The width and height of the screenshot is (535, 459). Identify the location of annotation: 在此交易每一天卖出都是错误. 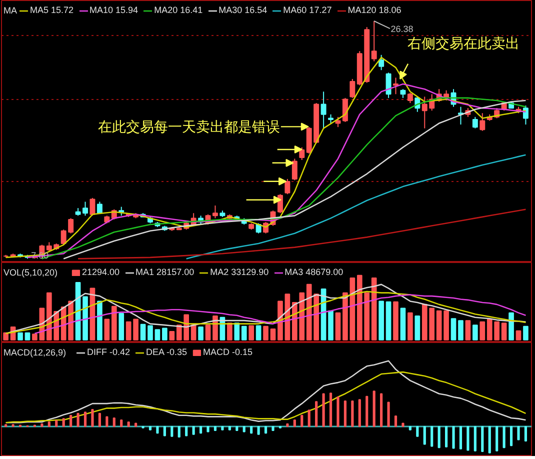
(189, 126).